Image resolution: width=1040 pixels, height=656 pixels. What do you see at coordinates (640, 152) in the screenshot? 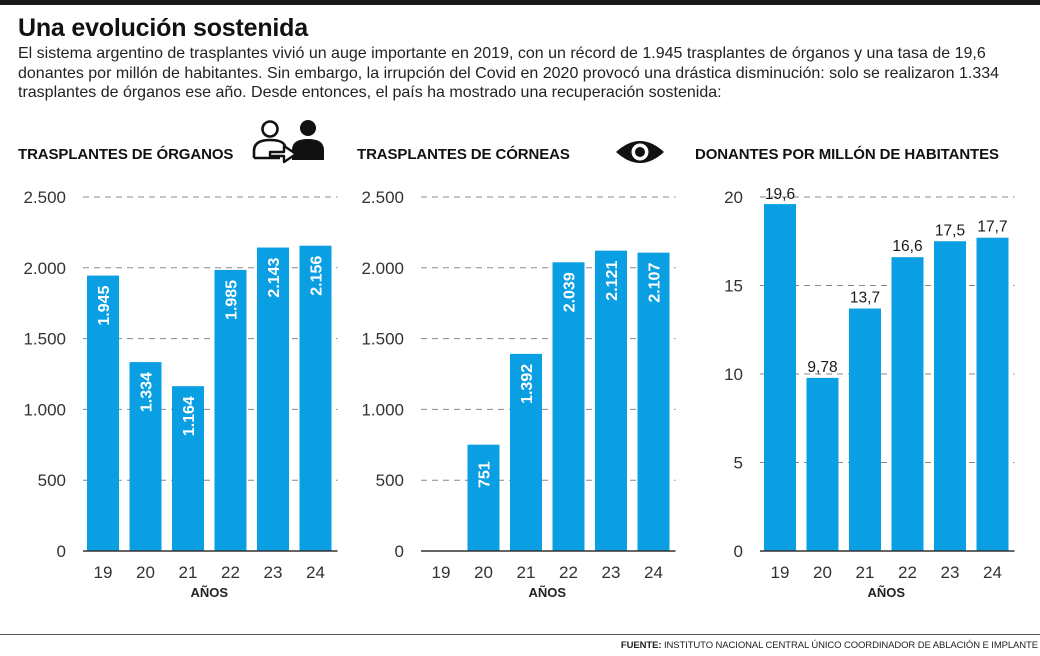
I see `eye-icon` at bounding box center [640, 152].